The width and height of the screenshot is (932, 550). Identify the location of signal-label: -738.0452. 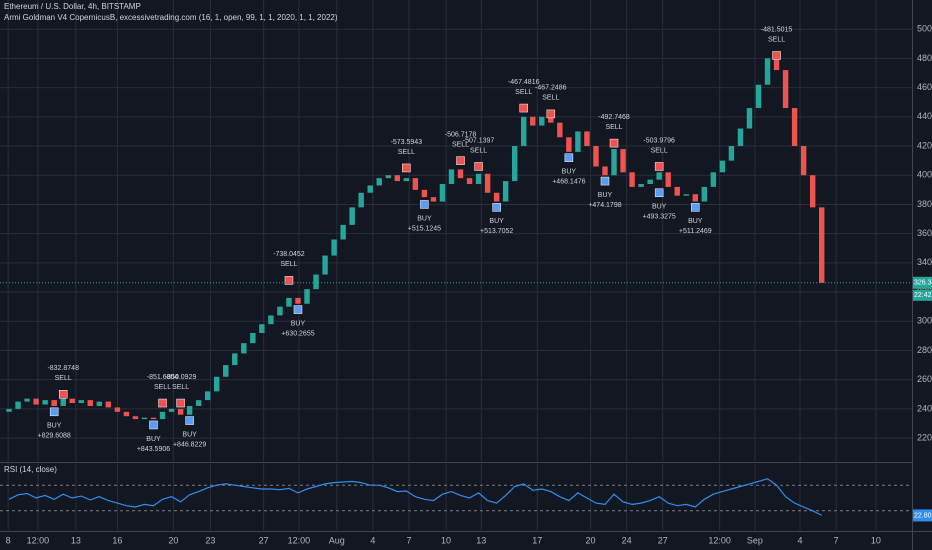
(289, 254).